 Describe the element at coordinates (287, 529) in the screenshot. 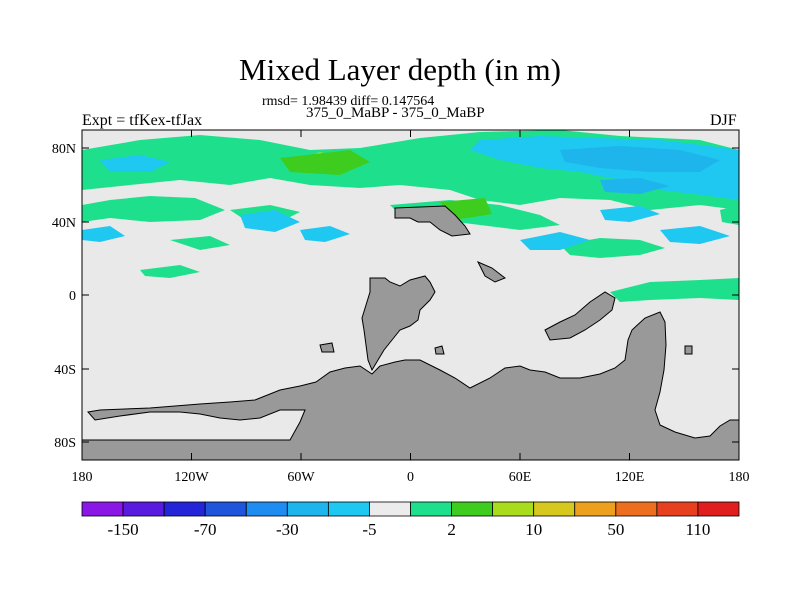

I see `colorbar-label: -30` at that location.